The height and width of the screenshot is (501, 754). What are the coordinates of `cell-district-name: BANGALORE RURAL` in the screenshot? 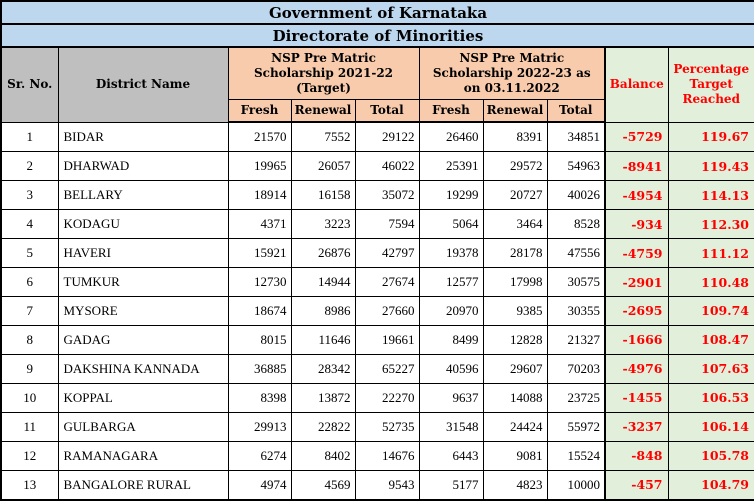 It's located at (143, 485).